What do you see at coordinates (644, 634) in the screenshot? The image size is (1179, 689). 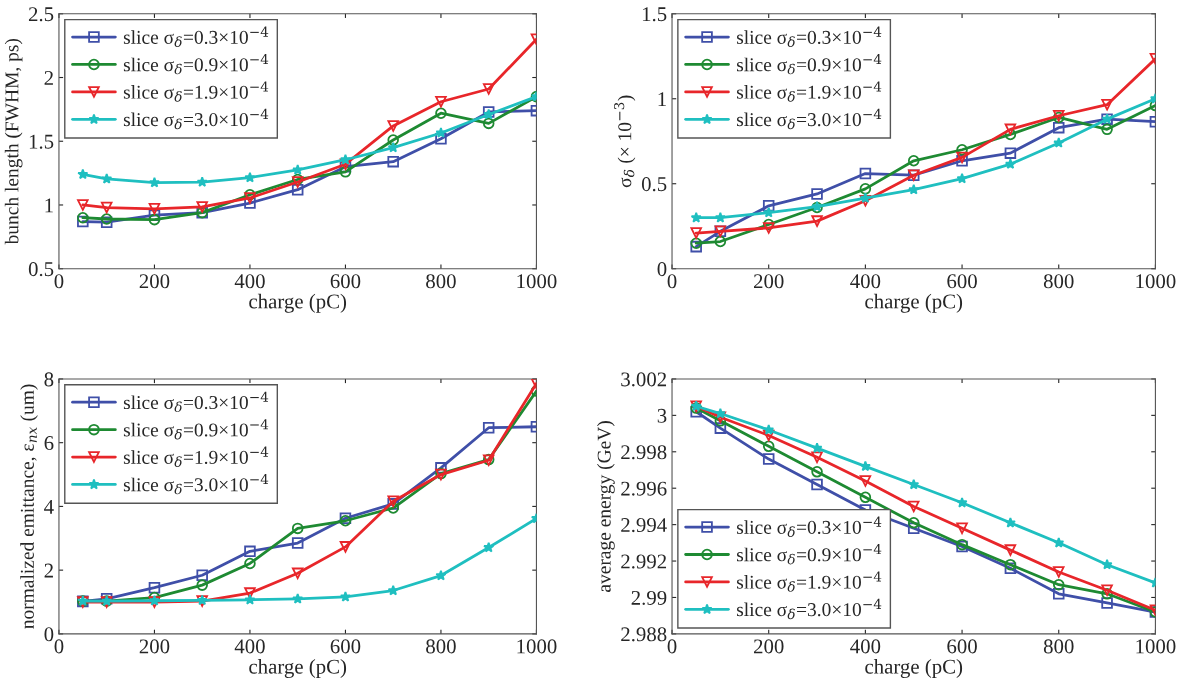 I see `y-tick-label: 2.988` at bounding box center [644, 634].